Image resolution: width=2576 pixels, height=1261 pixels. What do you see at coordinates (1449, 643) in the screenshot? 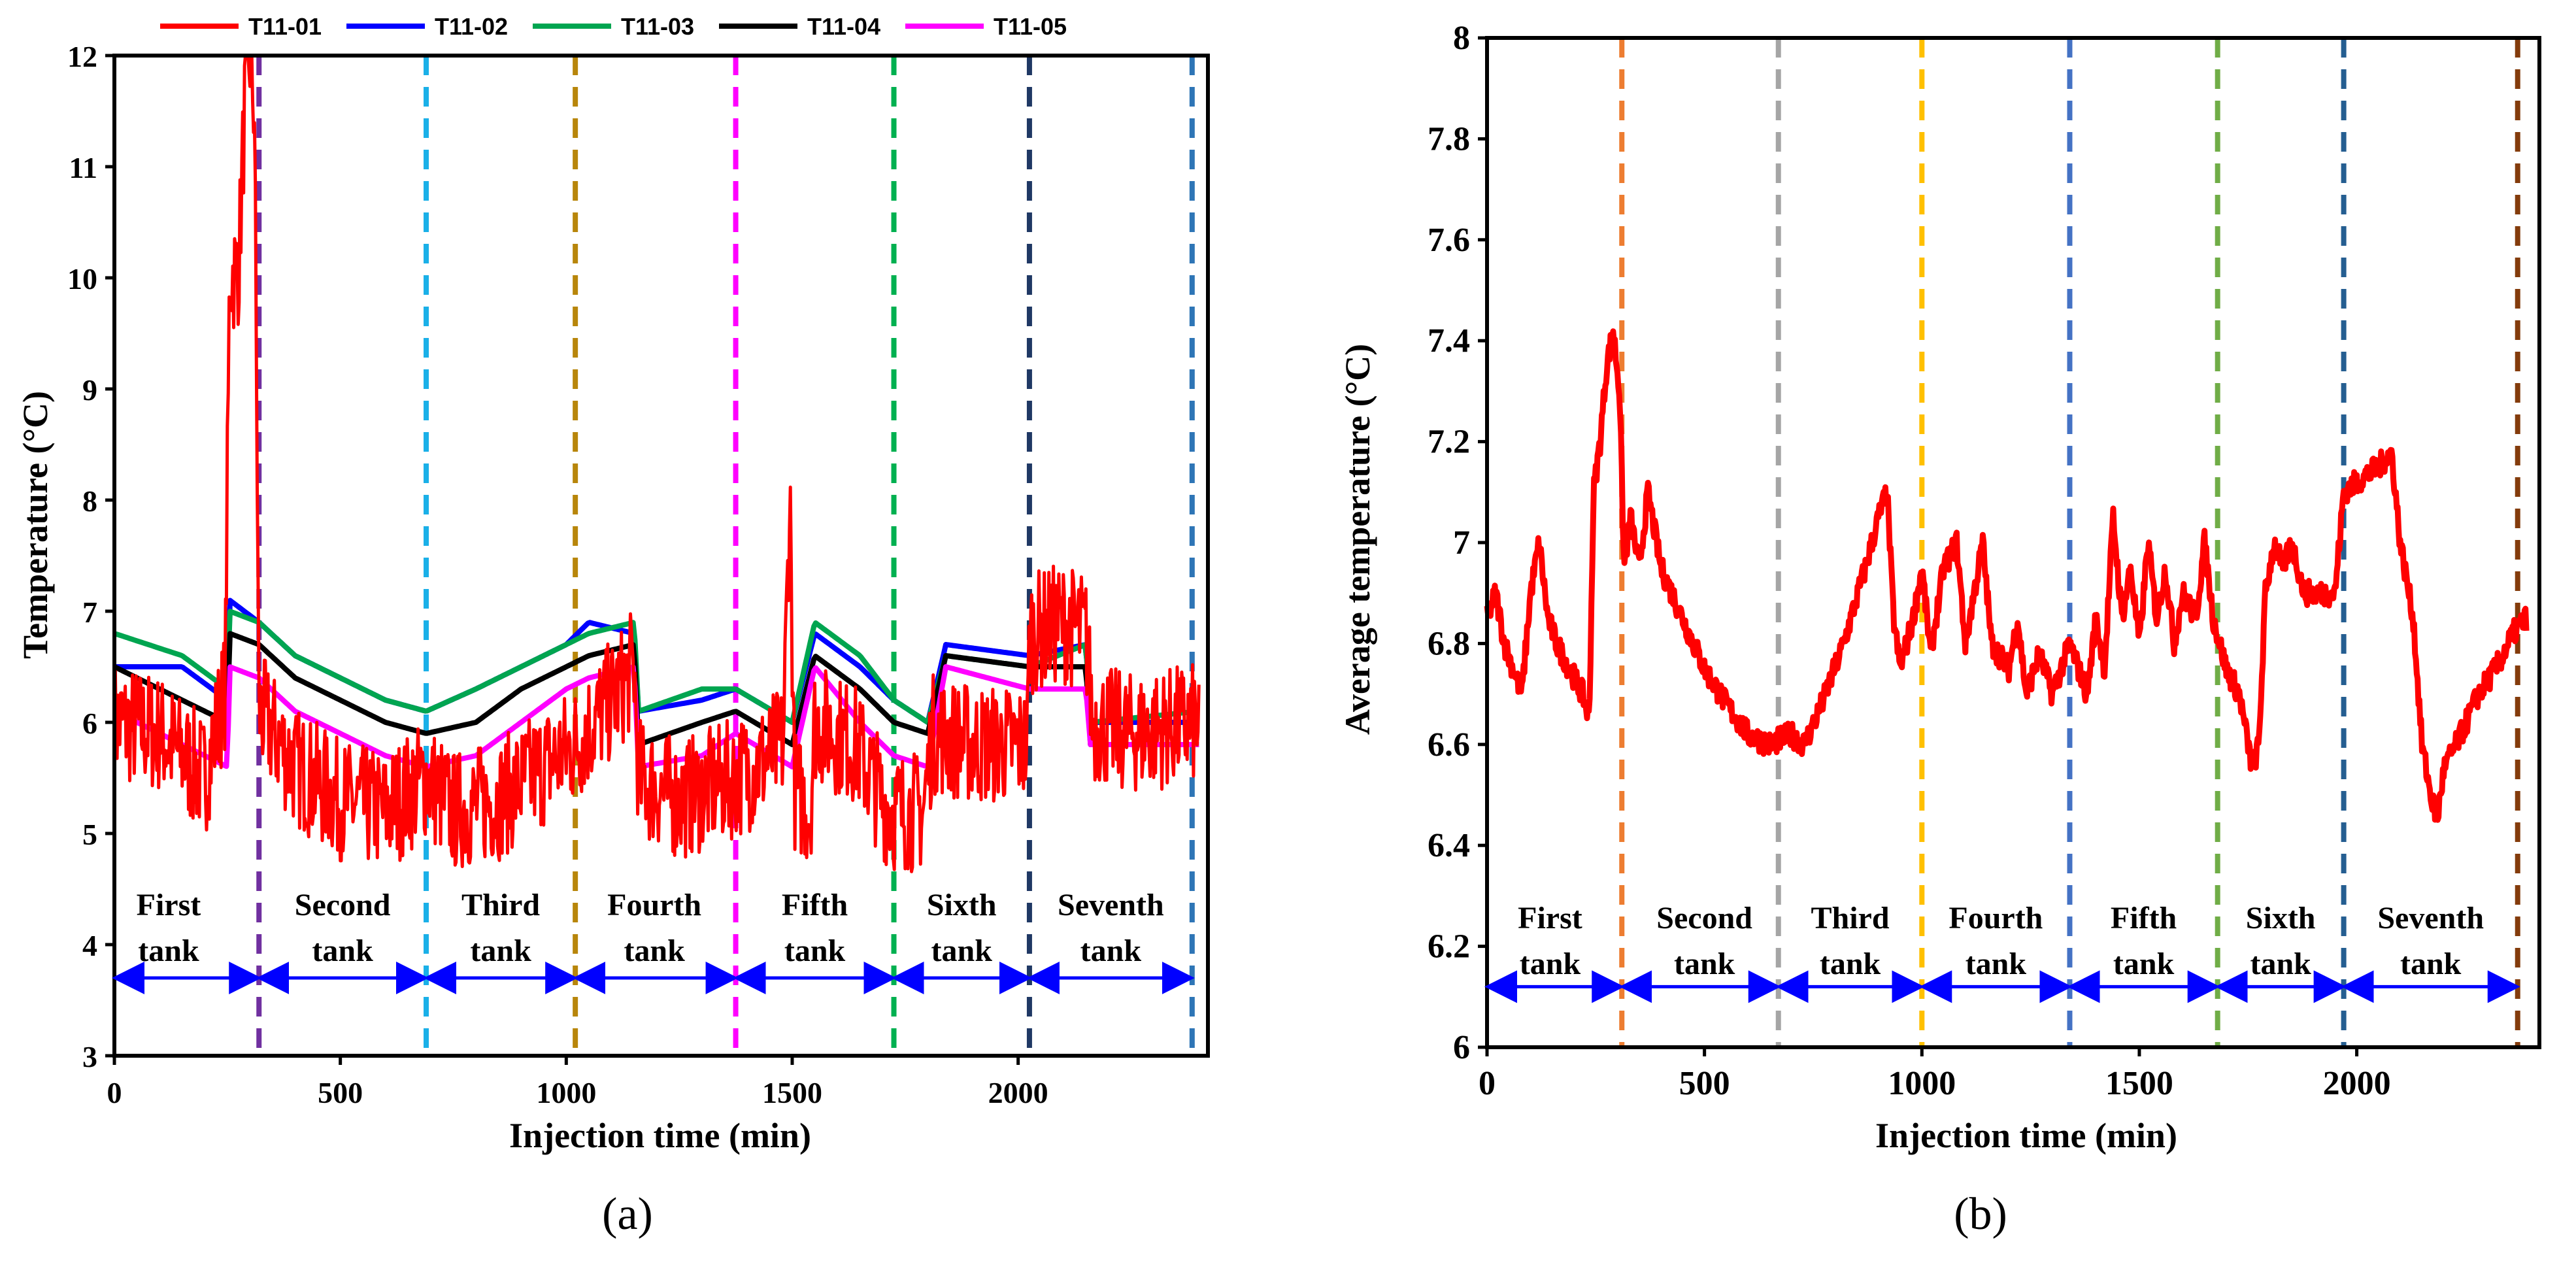
I see `y-tick-label: 6.8` at bounding box center [1449, 643].